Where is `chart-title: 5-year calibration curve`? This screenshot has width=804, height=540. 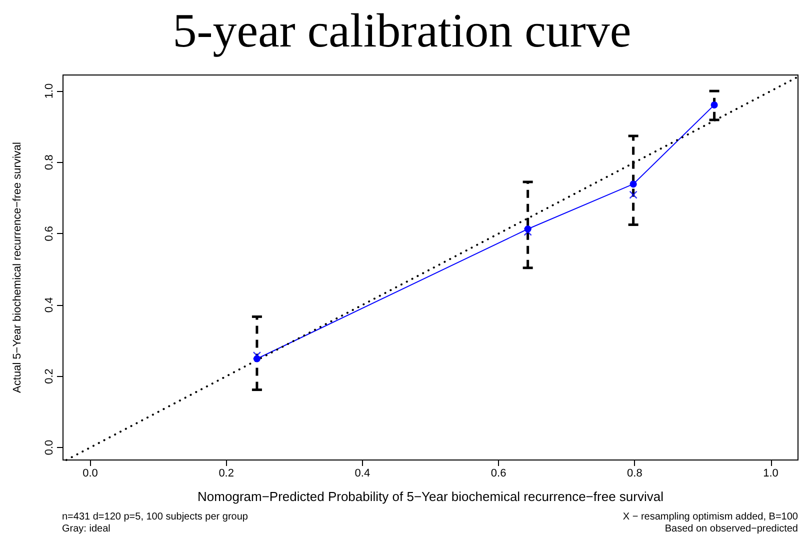
chart-title: 5-year calibration curve is located at coordinates (402, 31).